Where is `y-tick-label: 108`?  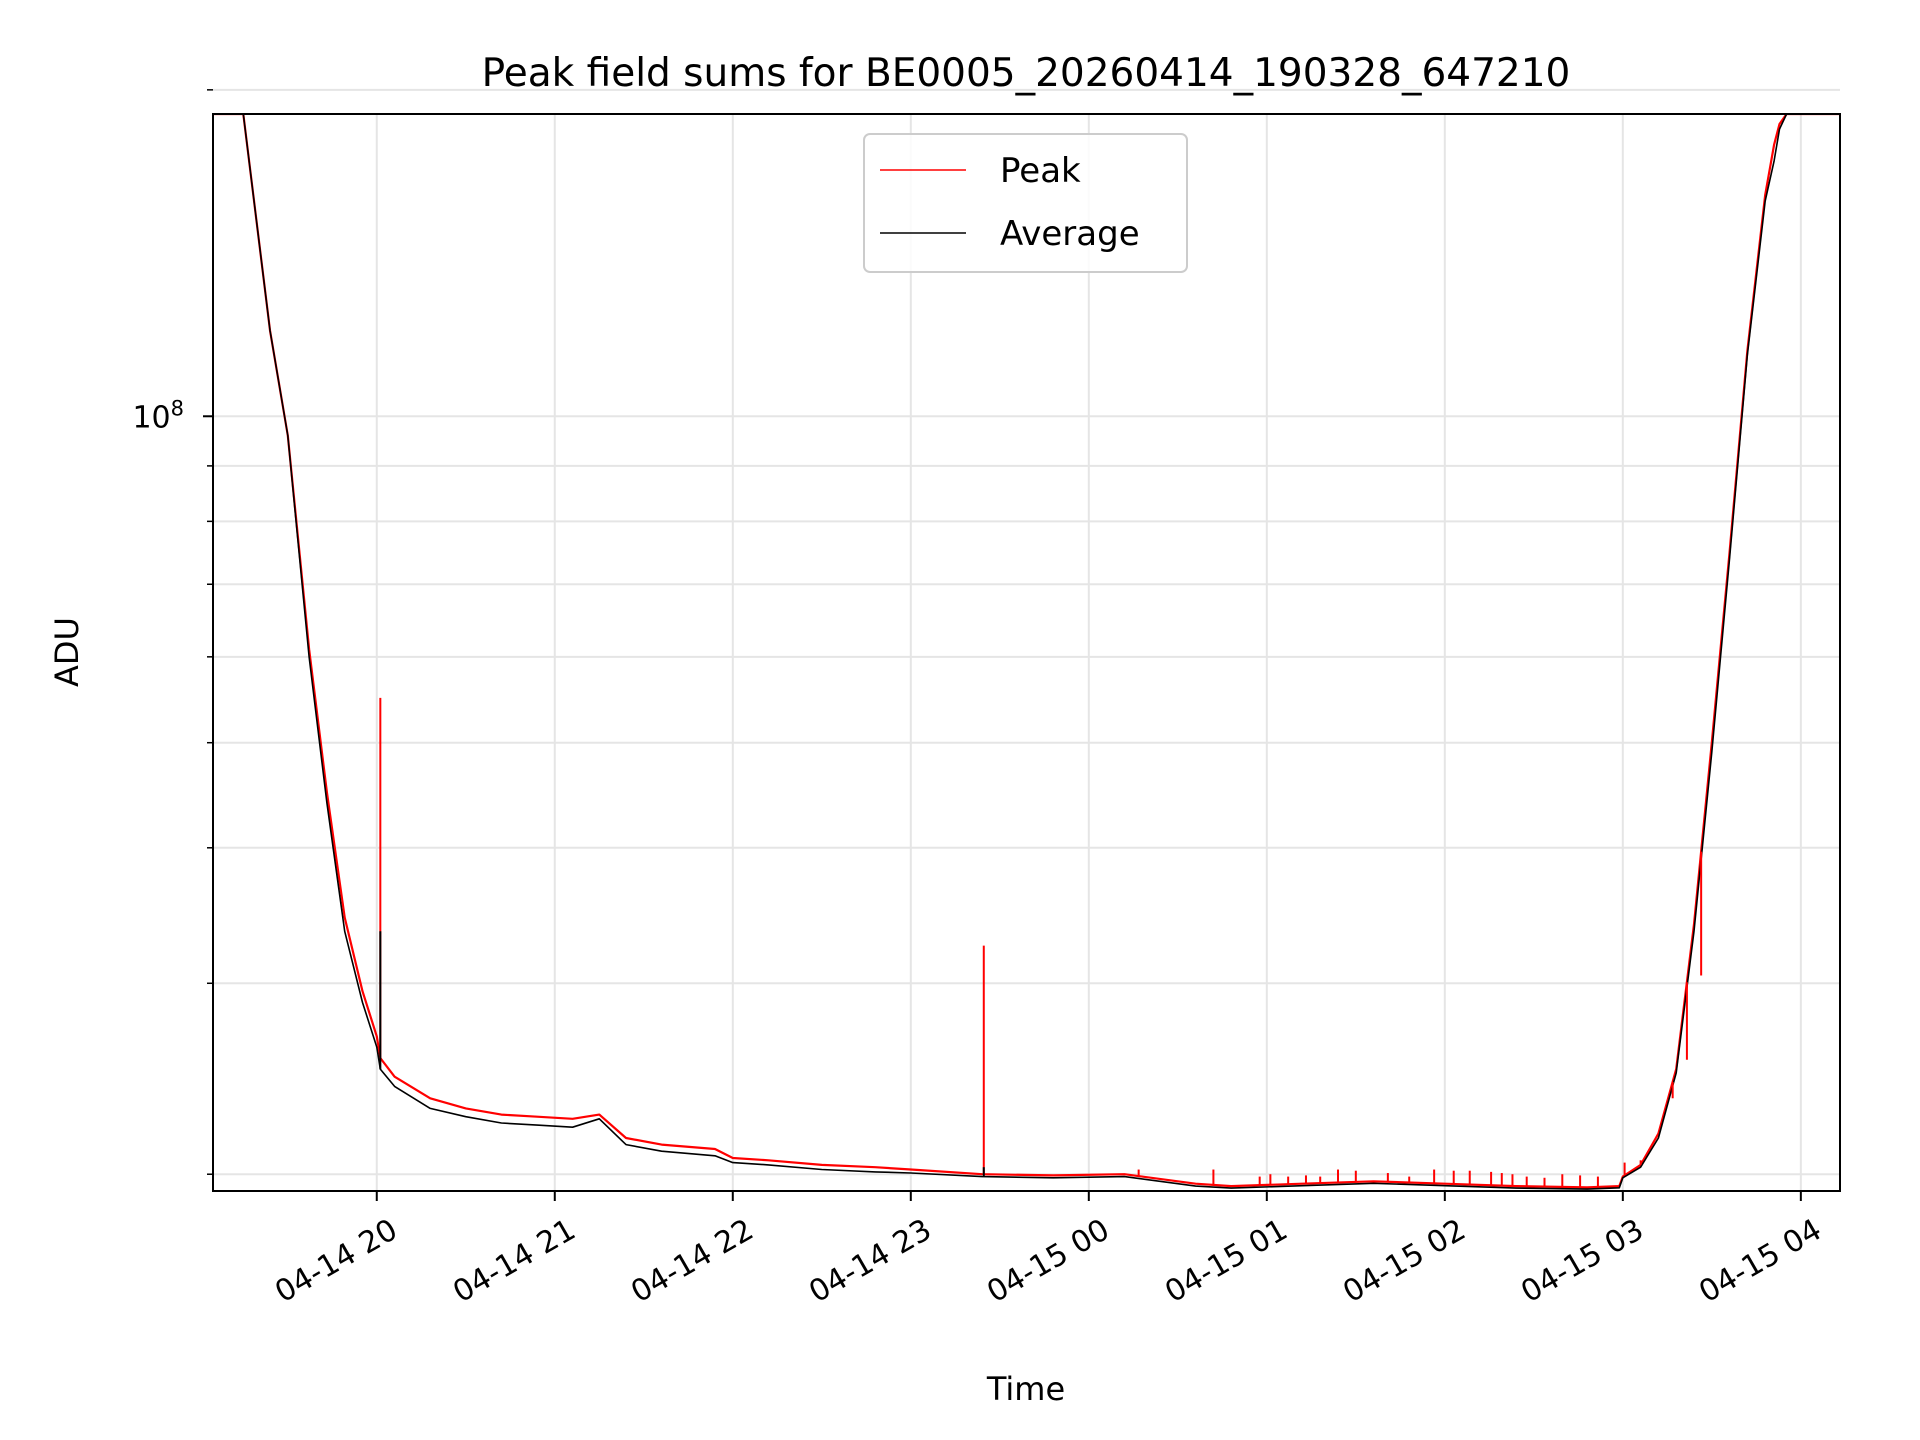
y-tick-label: 108 is located at coordinates (158, 415).